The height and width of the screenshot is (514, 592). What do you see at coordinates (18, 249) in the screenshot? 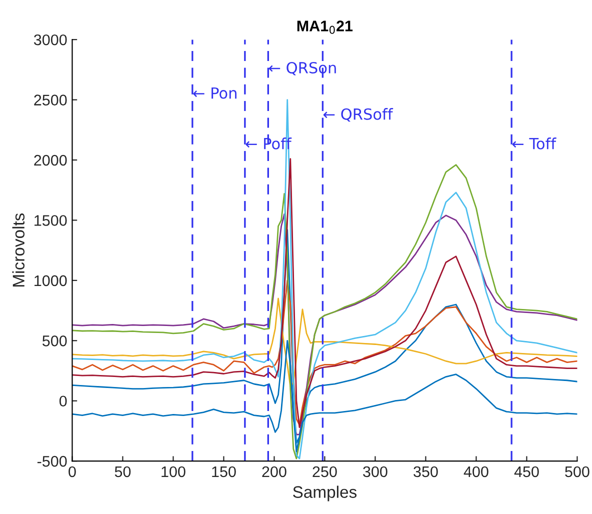
I see `y-axis-title: Microvolts` at bounding box center [18, 249].